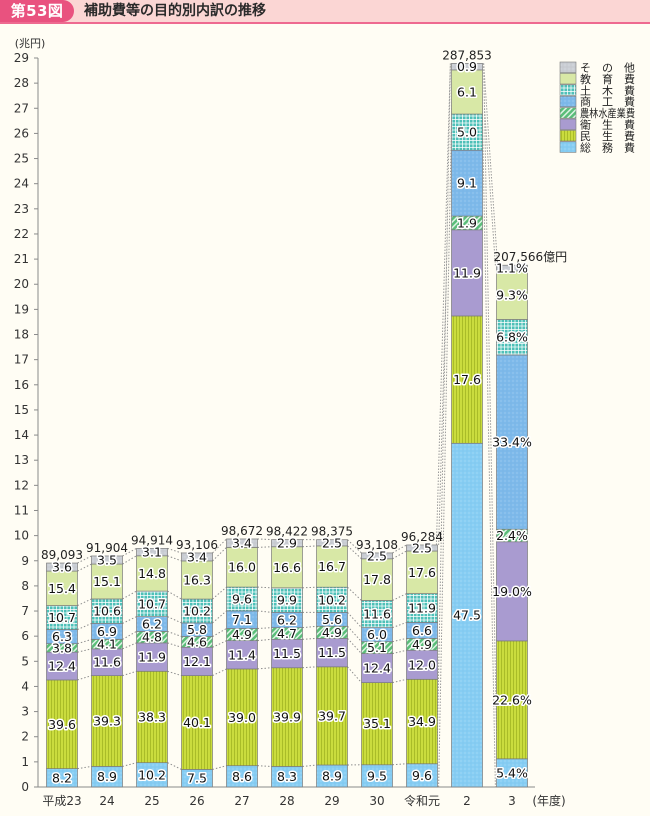 This screenshot has height=816, width=650. Describe the element at coordinates (242, 598) in the screenshot. I see `data-label-doboku: 9.6` at that location.